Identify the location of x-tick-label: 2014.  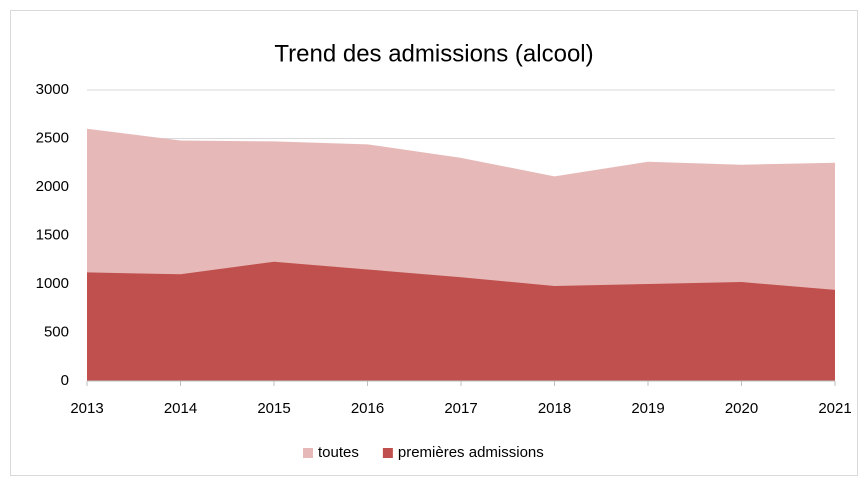
(180, 408).